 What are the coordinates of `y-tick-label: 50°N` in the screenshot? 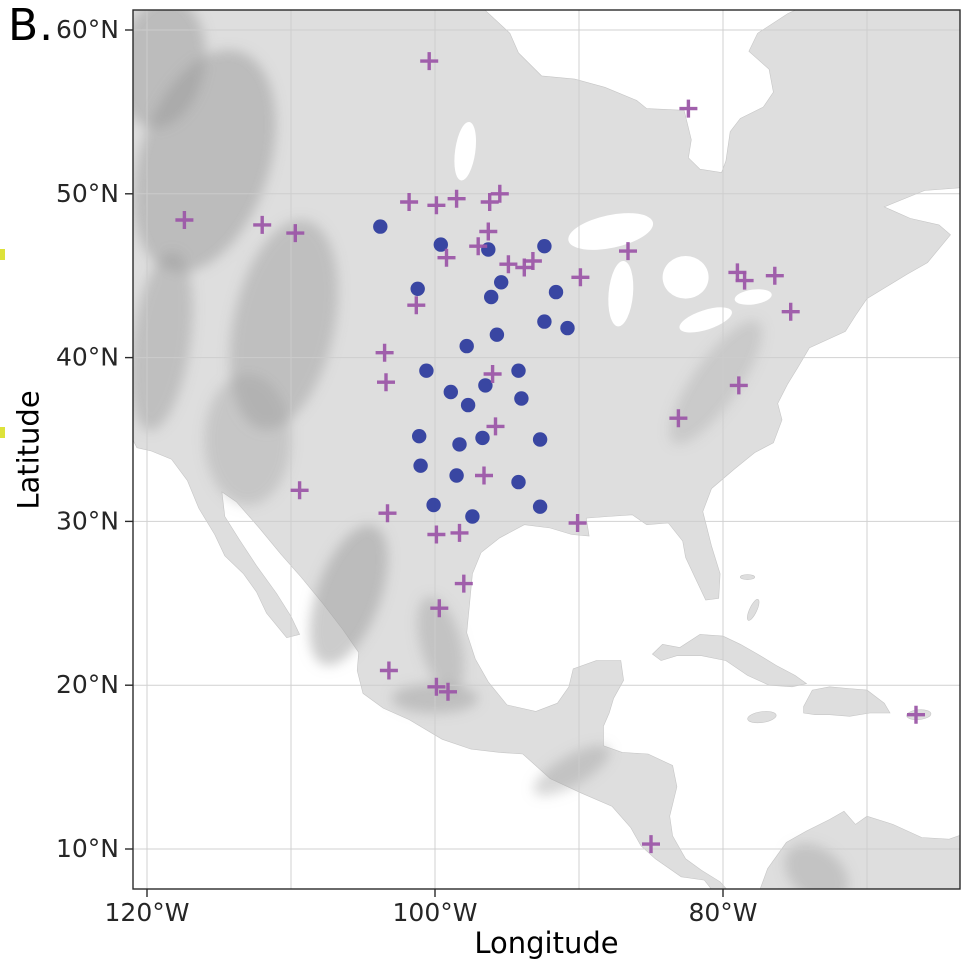 It's located at (87, 193).